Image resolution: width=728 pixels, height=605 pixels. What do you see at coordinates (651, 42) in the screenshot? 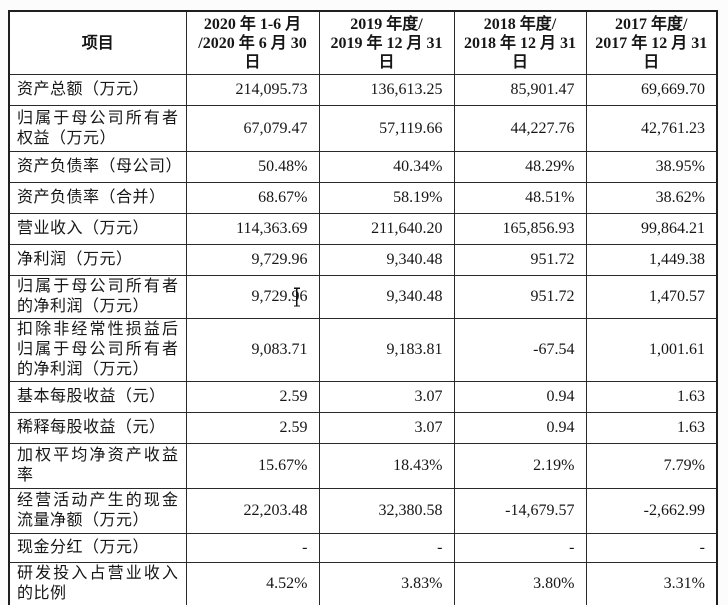
I see `column-header-2017: 2017 年度/ 2017 年 12 月 31 日` at bounding box center [651, 42].